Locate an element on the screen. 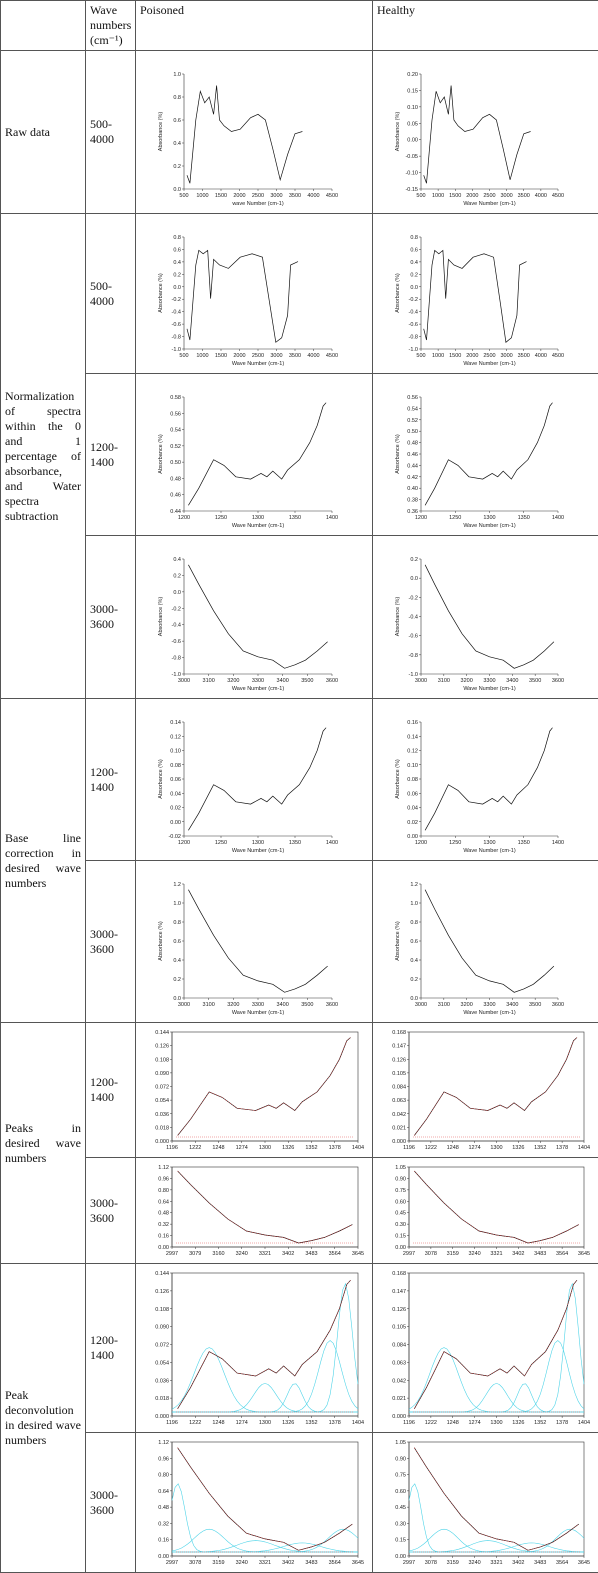 The height and width of the screenshot is (1573, 598). y-tick-label: 0.147 is located at coordinates (399, 1291).